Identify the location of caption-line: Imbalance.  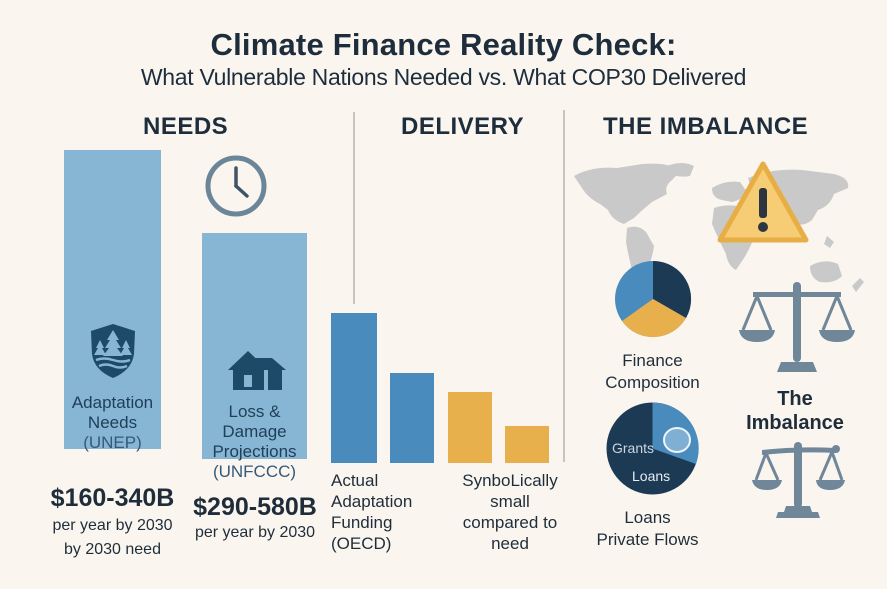
(795, 423).